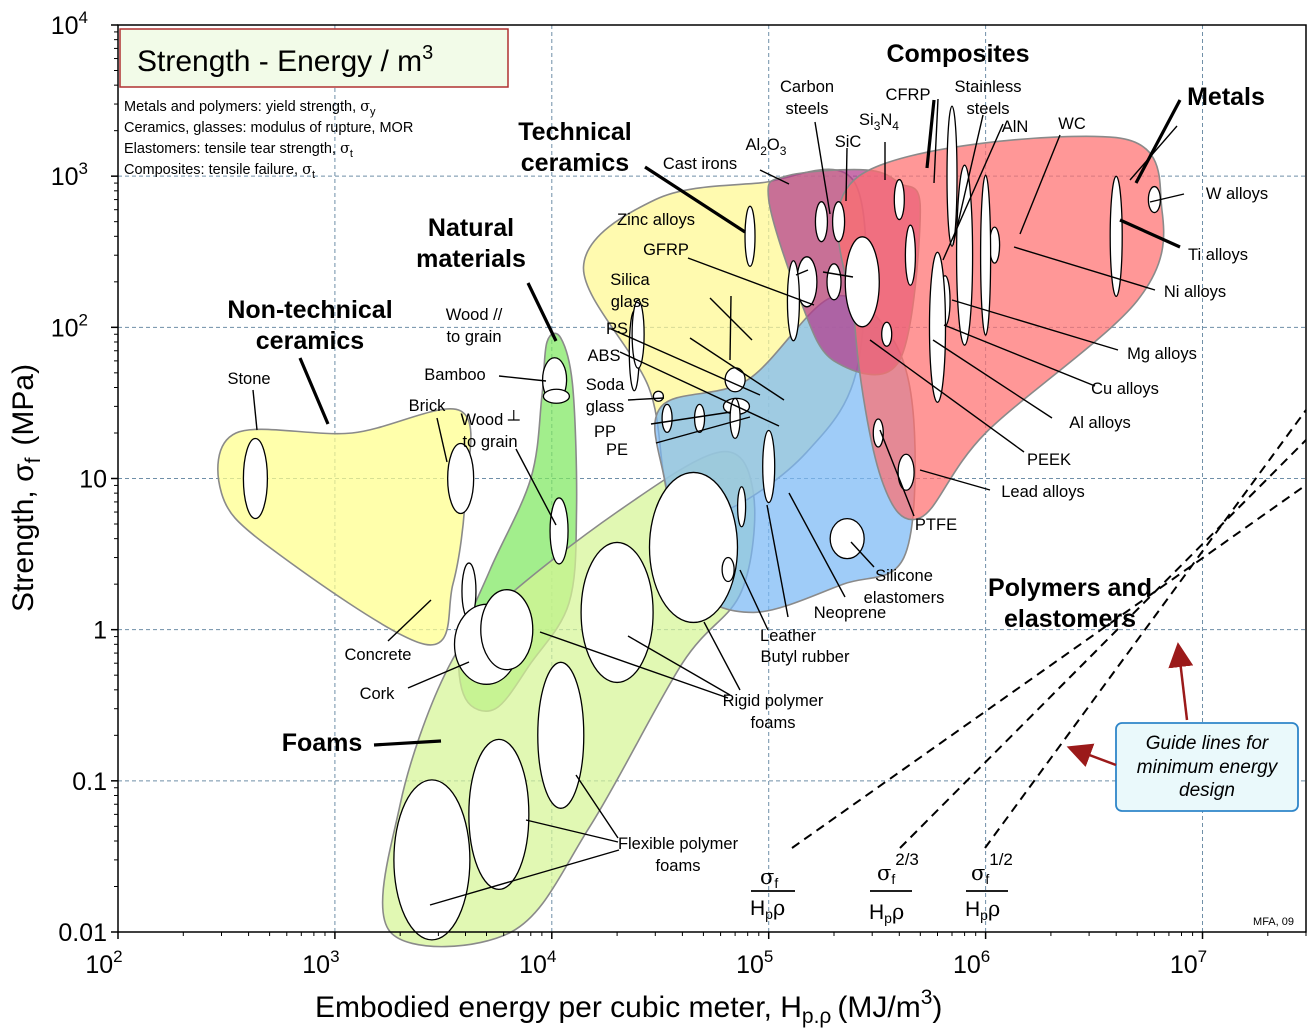 The width and height of the screenshot is (1309, 1030). What do you see at coordinates (454, 375) in the screenshot?
I see `material-label-5: Bamboo` at bounding box center [454, 375].